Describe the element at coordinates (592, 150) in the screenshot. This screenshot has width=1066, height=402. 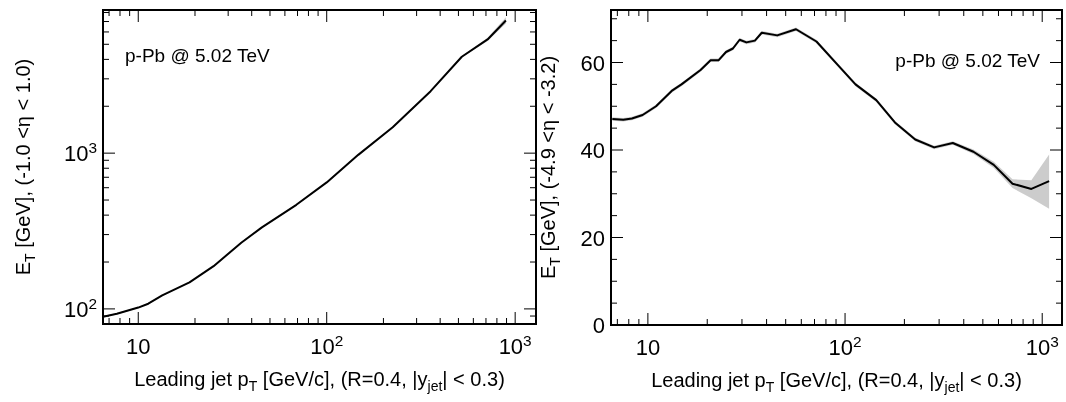
I see `y-tick-label: 40` at that location.